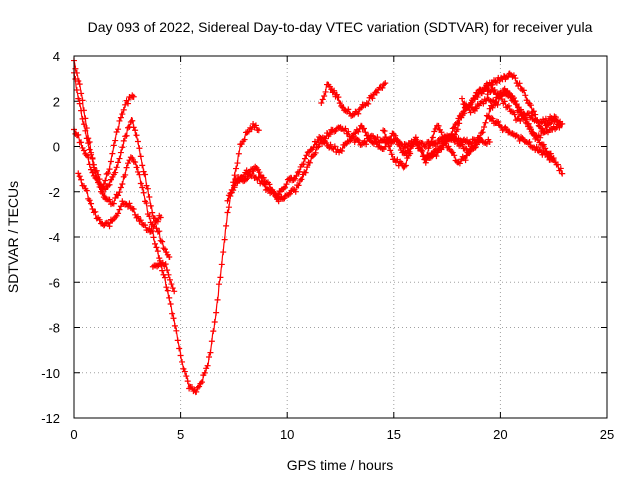 Image resolution: width=640 pixels, height=480 pixels. I want to click on y-tick-label: 4, so click(56, 56).